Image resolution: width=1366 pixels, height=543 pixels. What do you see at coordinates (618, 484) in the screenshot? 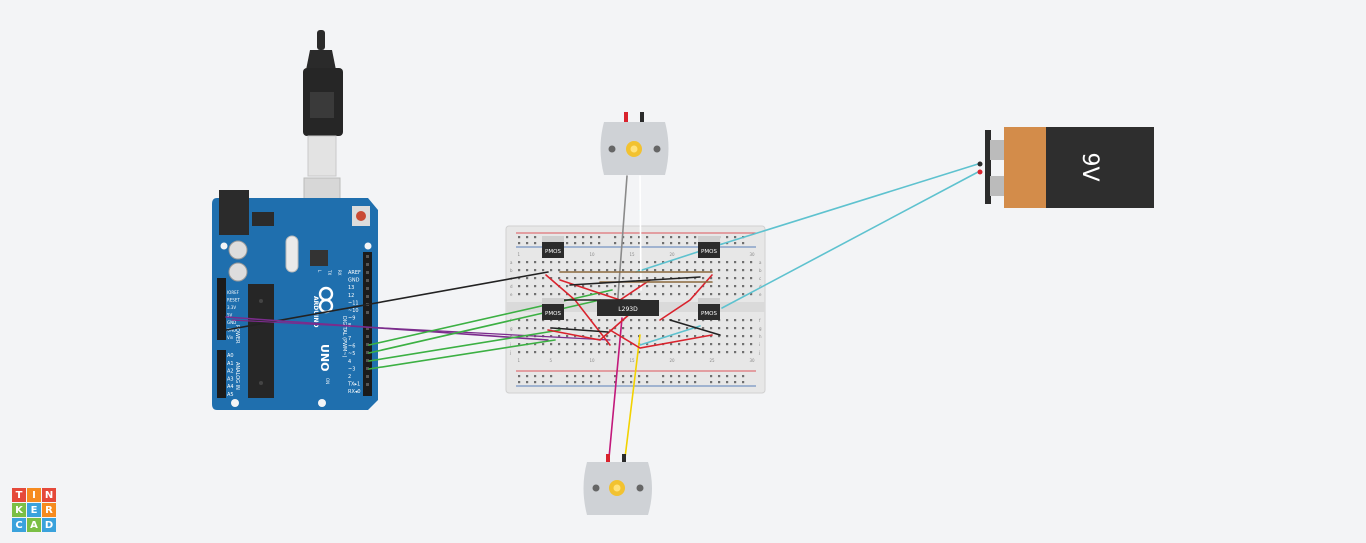
I see `dc-motor-bottom` at bounding box center [618, 484].